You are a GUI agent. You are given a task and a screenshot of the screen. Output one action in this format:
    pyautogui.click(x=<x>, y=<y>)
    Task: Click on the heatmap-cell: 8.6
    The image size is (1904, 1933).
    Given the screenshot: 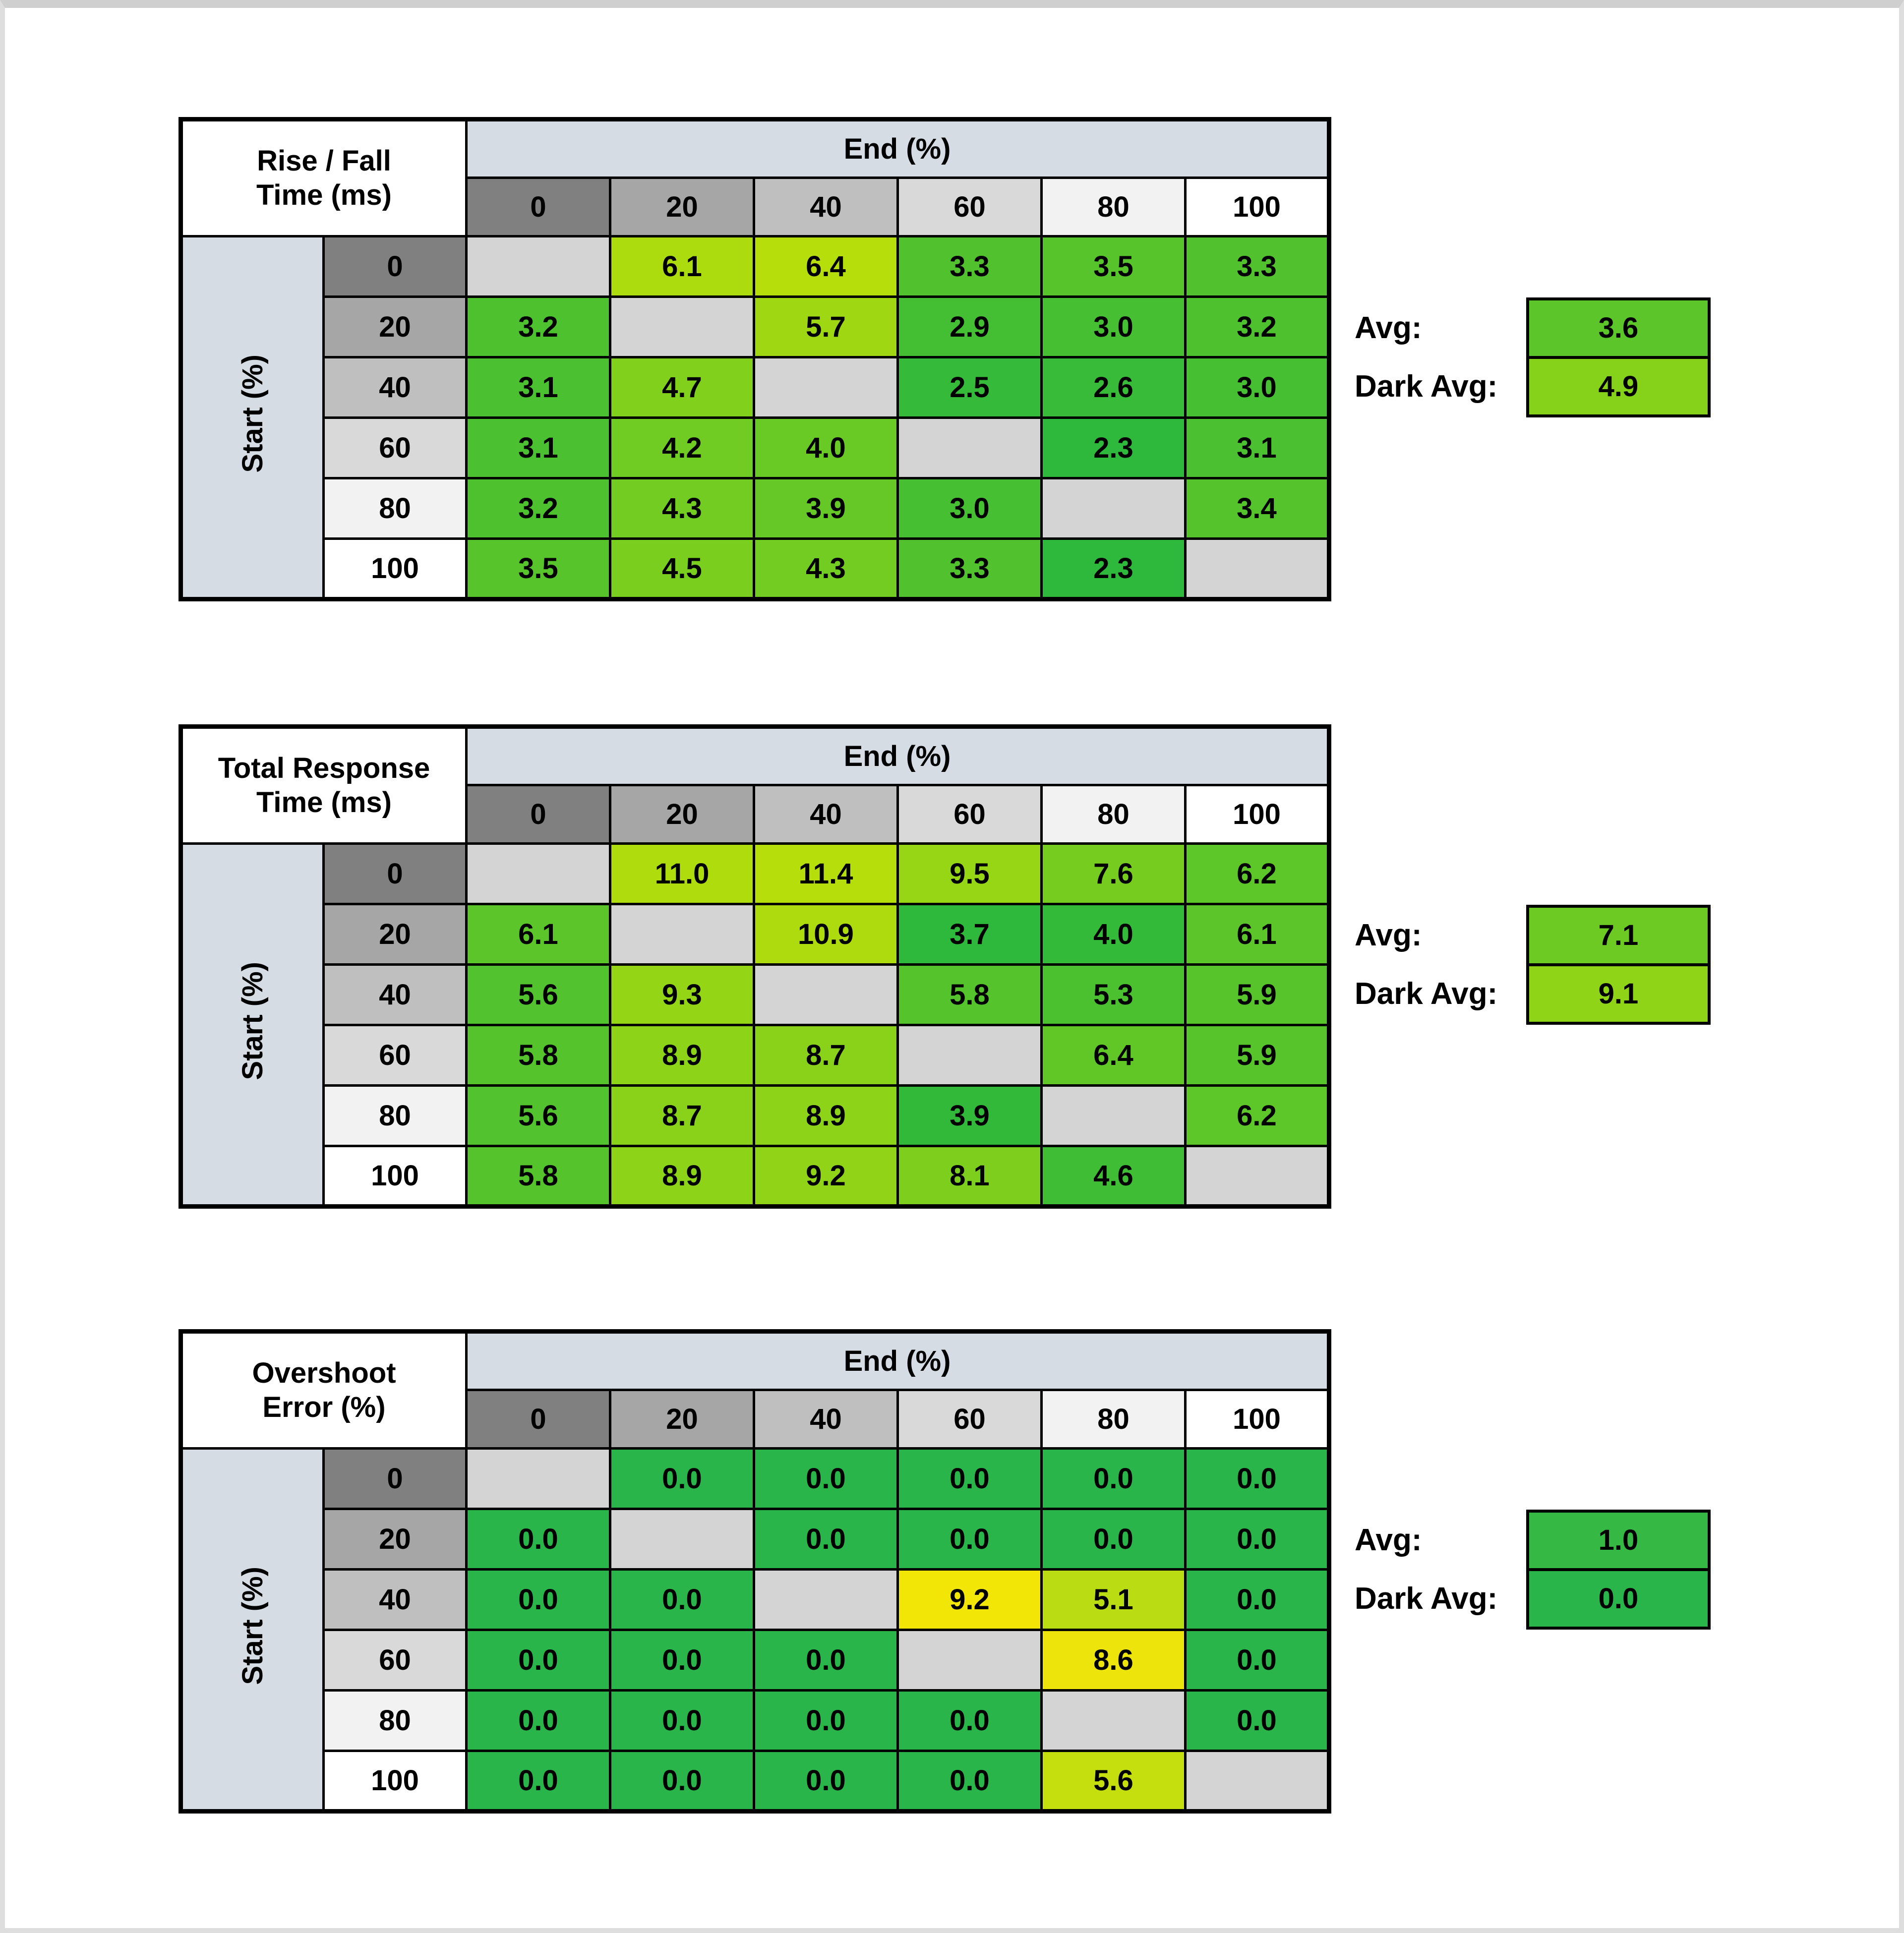 What is the action you would take?
    pyautogui.click(x=1113, y=1660)
    